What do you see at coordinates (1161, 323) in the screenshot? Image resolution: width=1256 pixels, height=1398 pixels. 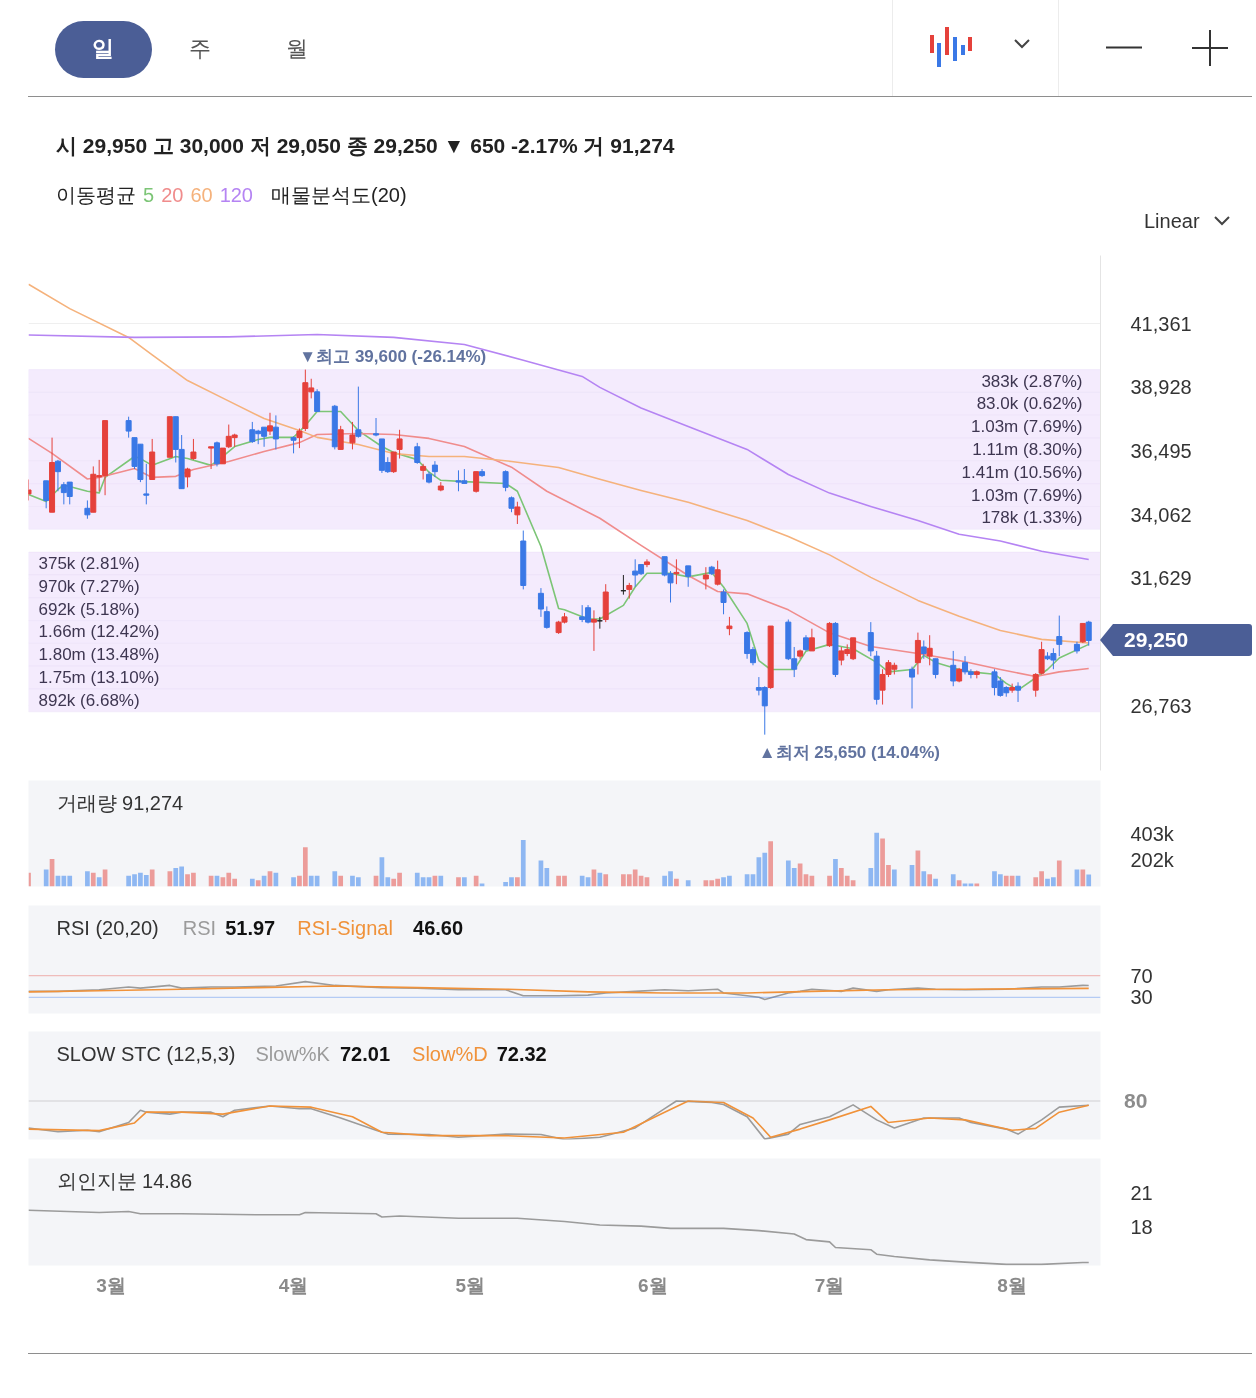 I see `y-tick-label: 41,361` at bounding box center [1161, 323].